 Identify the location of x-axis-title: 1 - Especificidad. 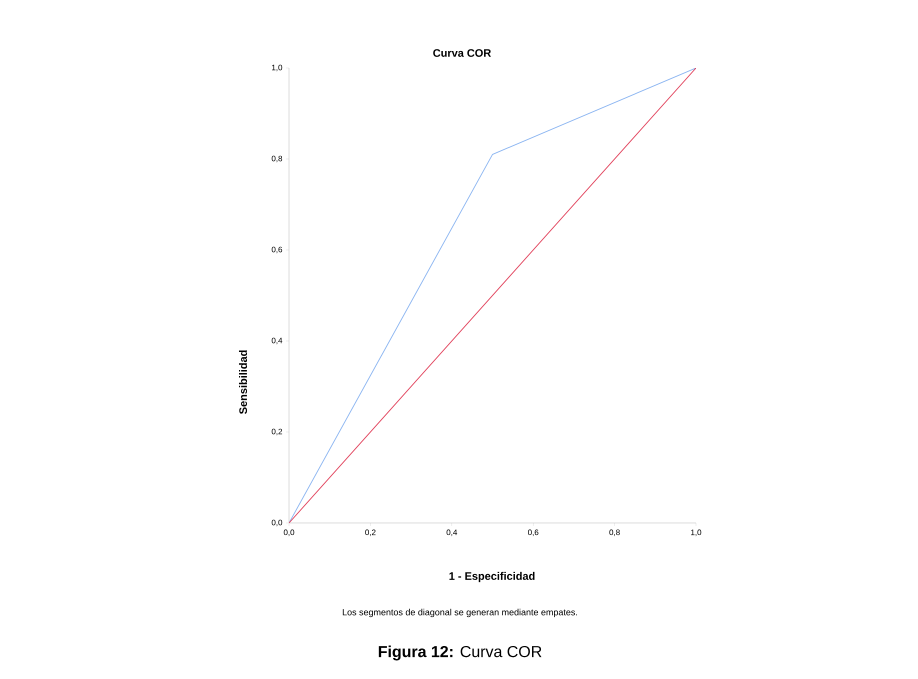
(492, 577).